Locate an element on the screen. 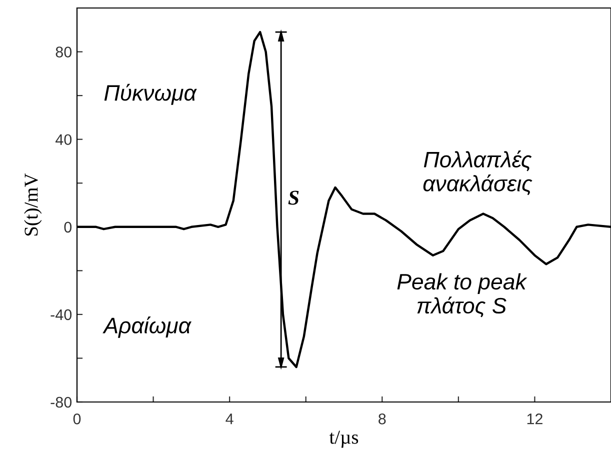  y-tick-label: -80 is located at coordinates (61, 402).